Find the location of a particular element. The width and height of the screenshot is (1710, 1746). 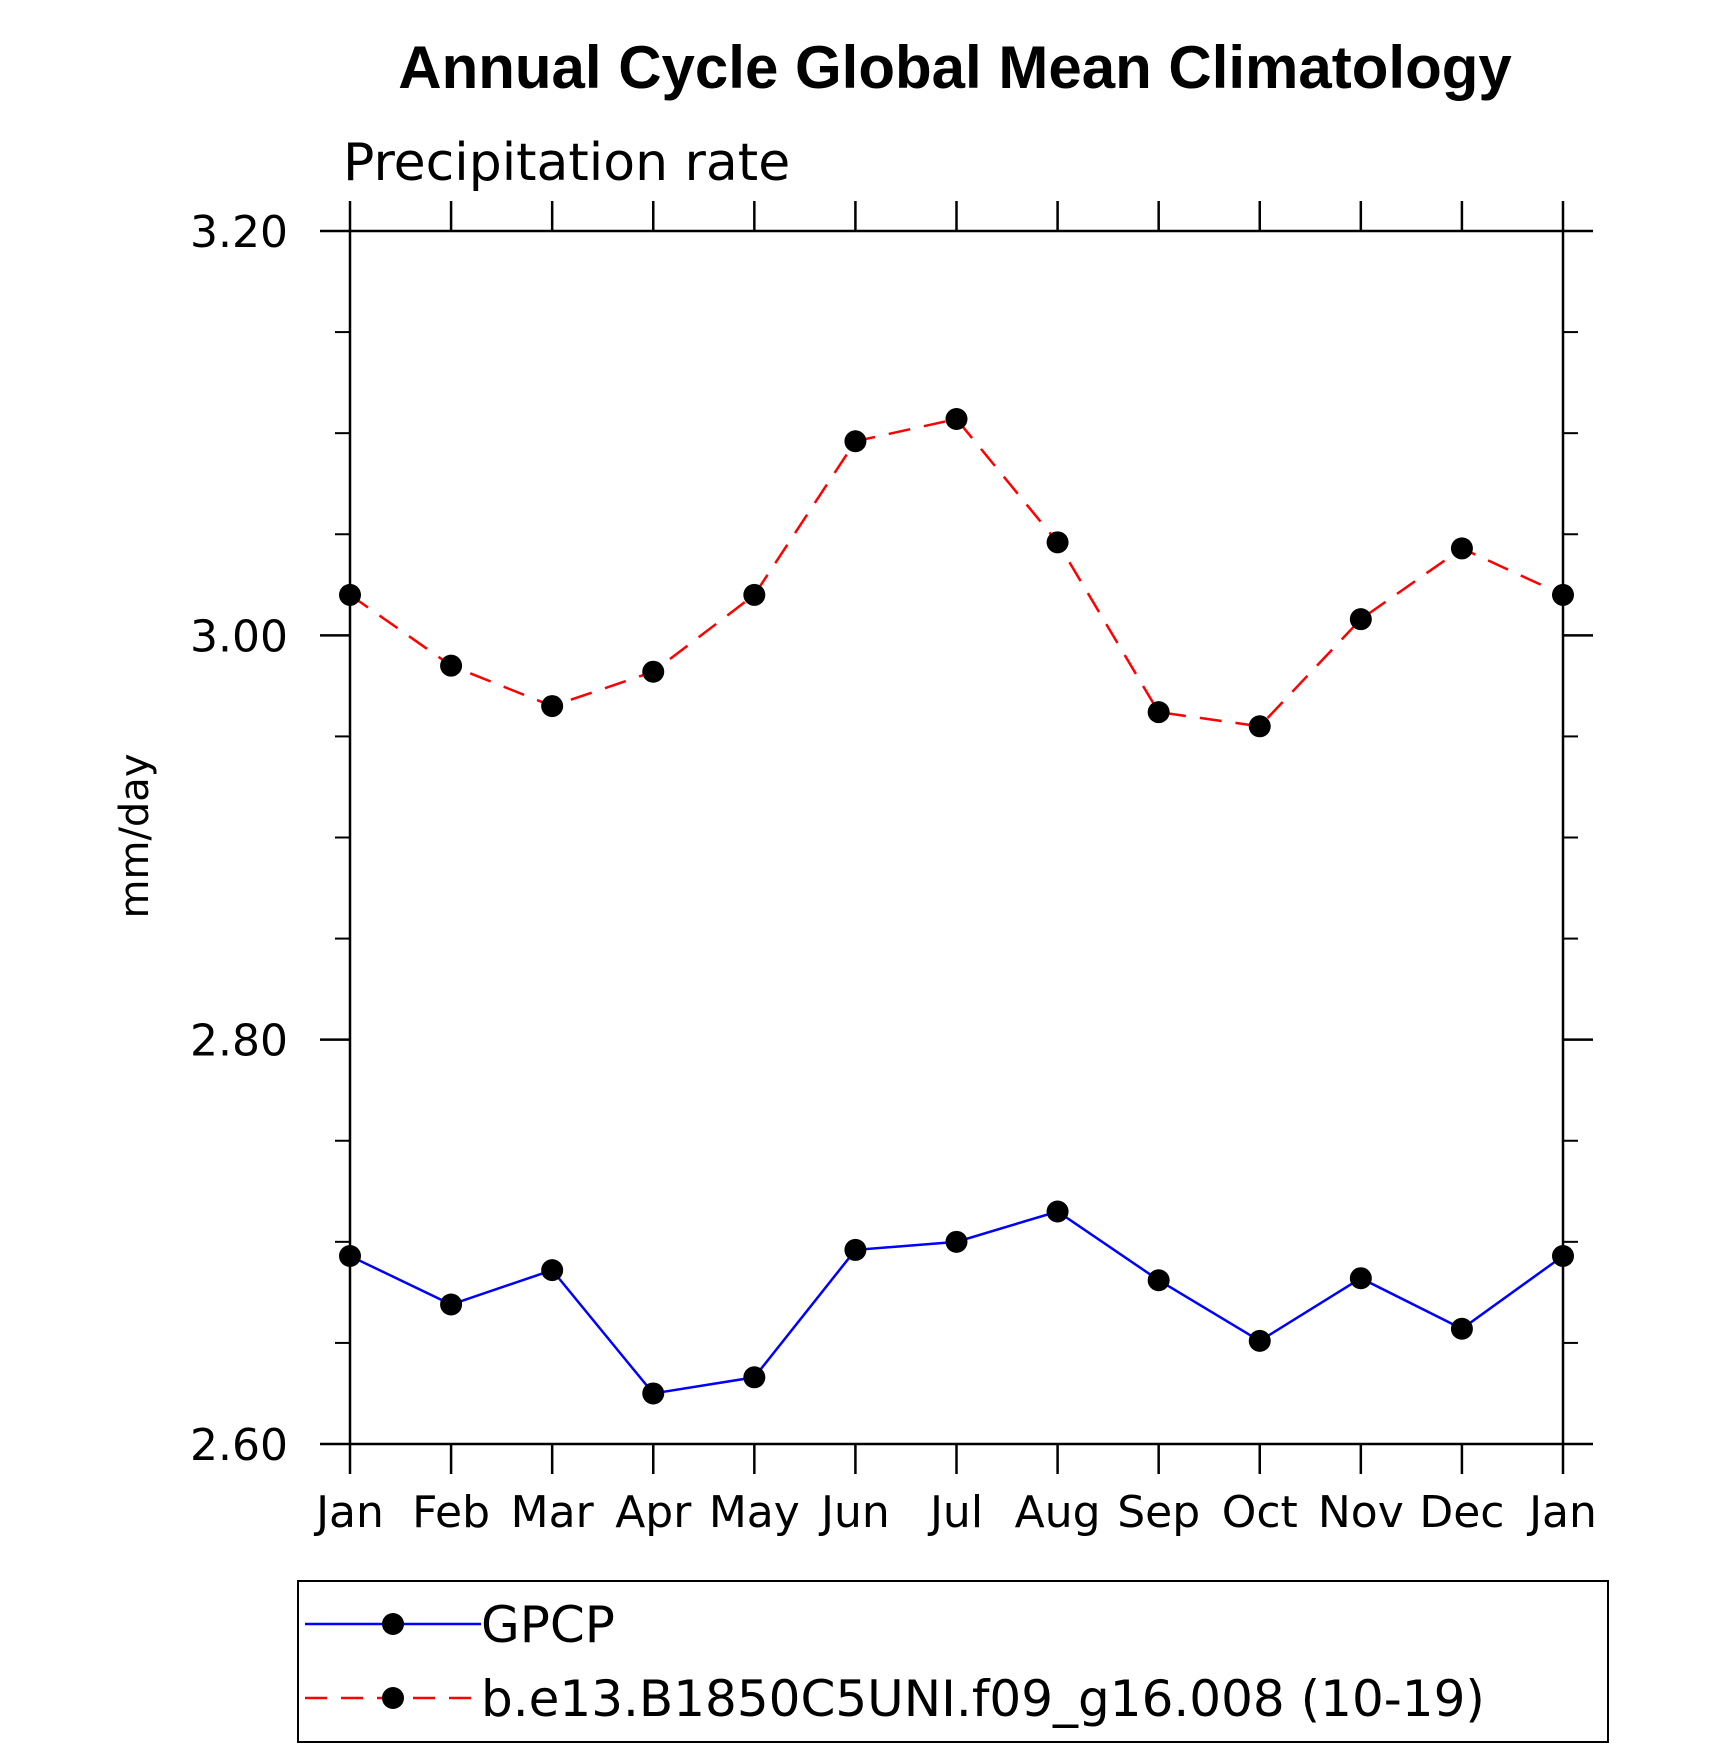

legend-box is located at coordinates (953, 1661).